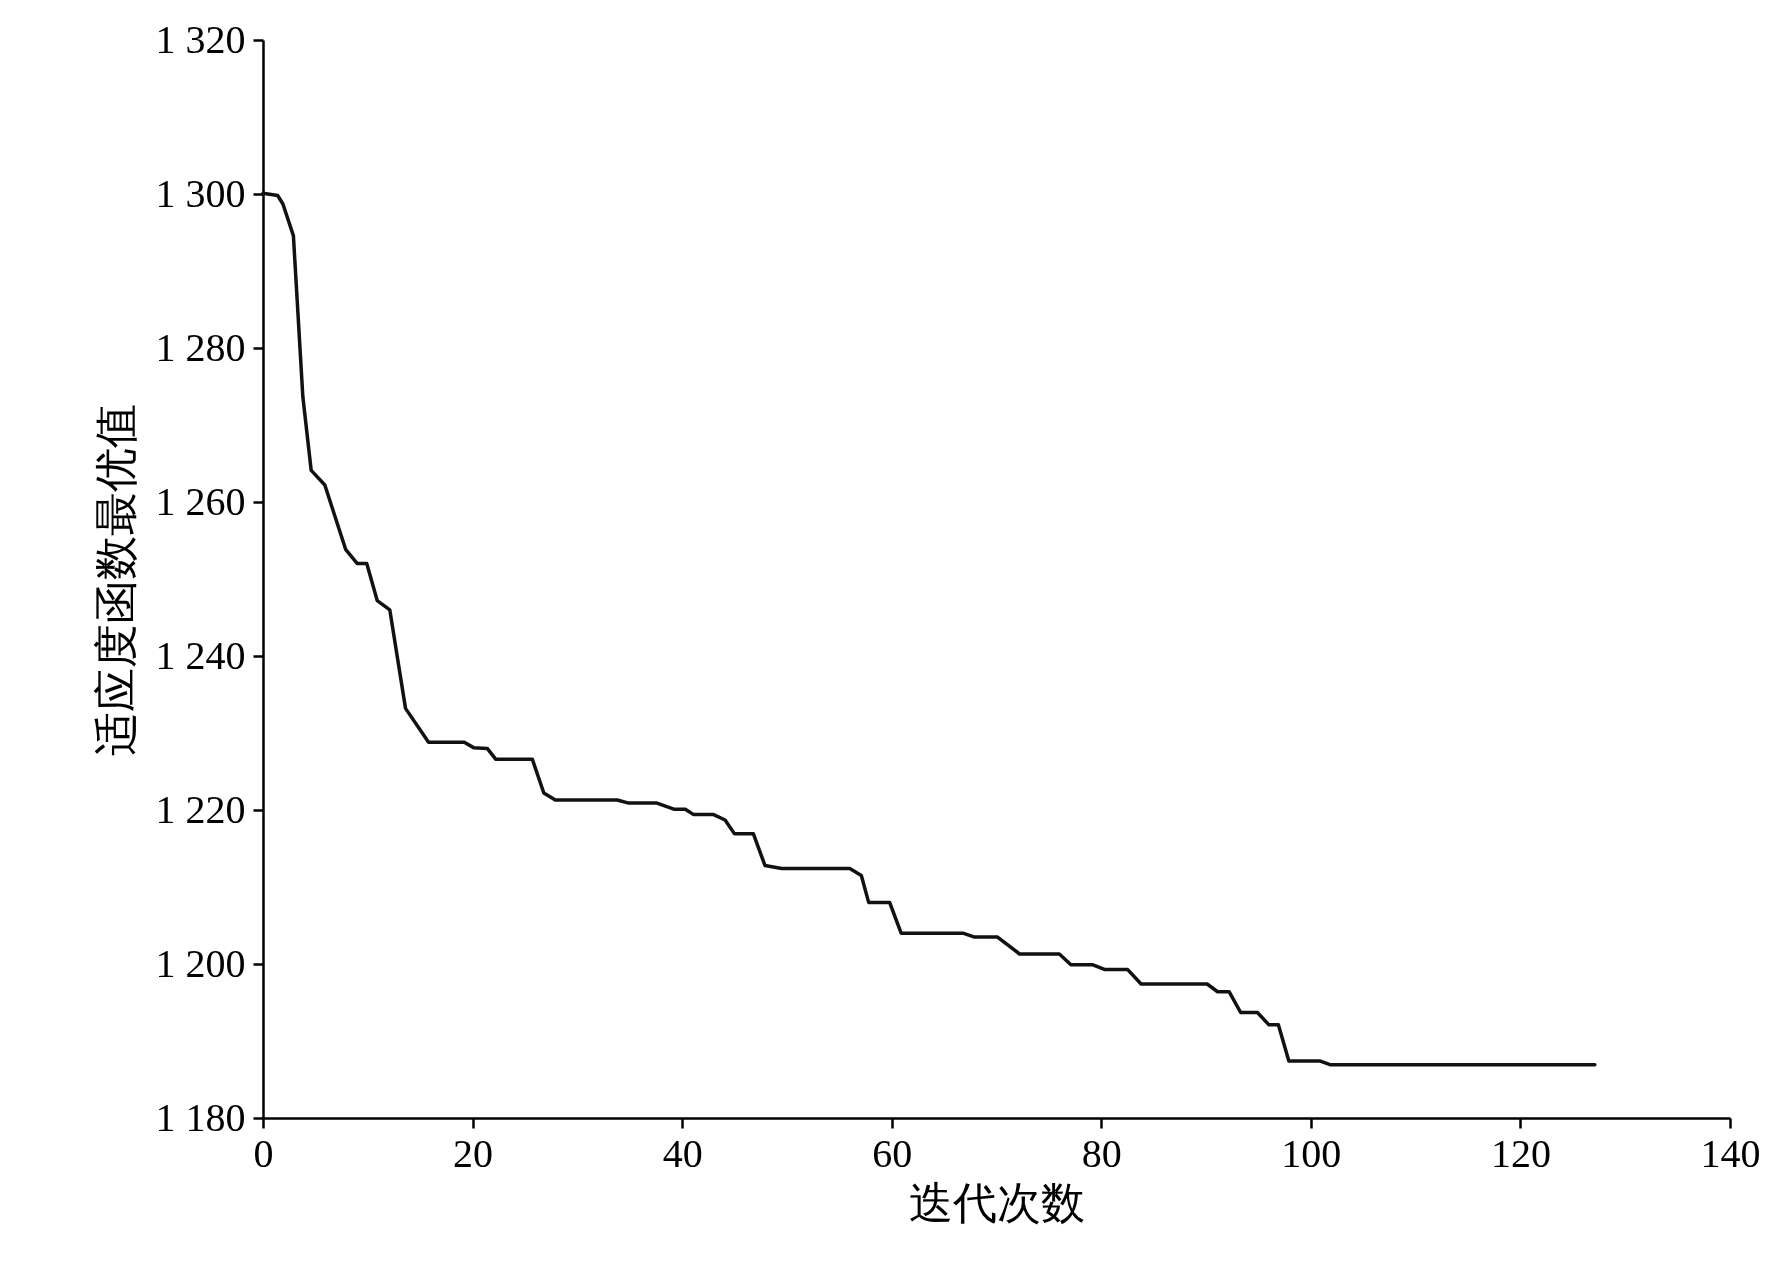 Image resolution: width=1776 pixels, height=1281 pixels. Describe the element at coordinates (996, 1203) in the screenshot. I see `x-axis-title: 迭代次数` at that location.